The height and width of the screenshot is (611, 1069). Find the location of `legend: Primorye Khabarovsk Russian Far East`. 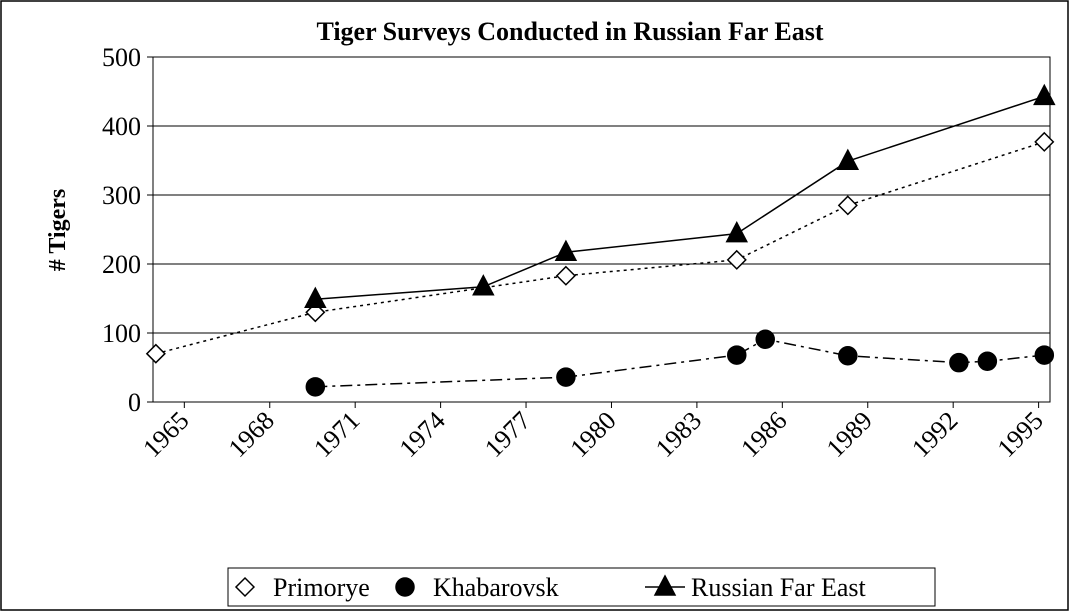

legend: Primorye Khabarovsk Russian Far East is located at coordinates (581, 587).